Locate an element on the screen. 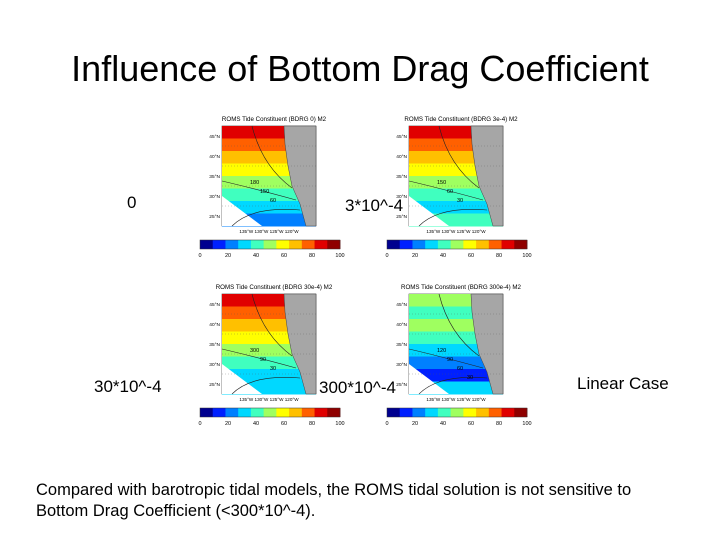  land-mass is located at coordinates (300, 176).